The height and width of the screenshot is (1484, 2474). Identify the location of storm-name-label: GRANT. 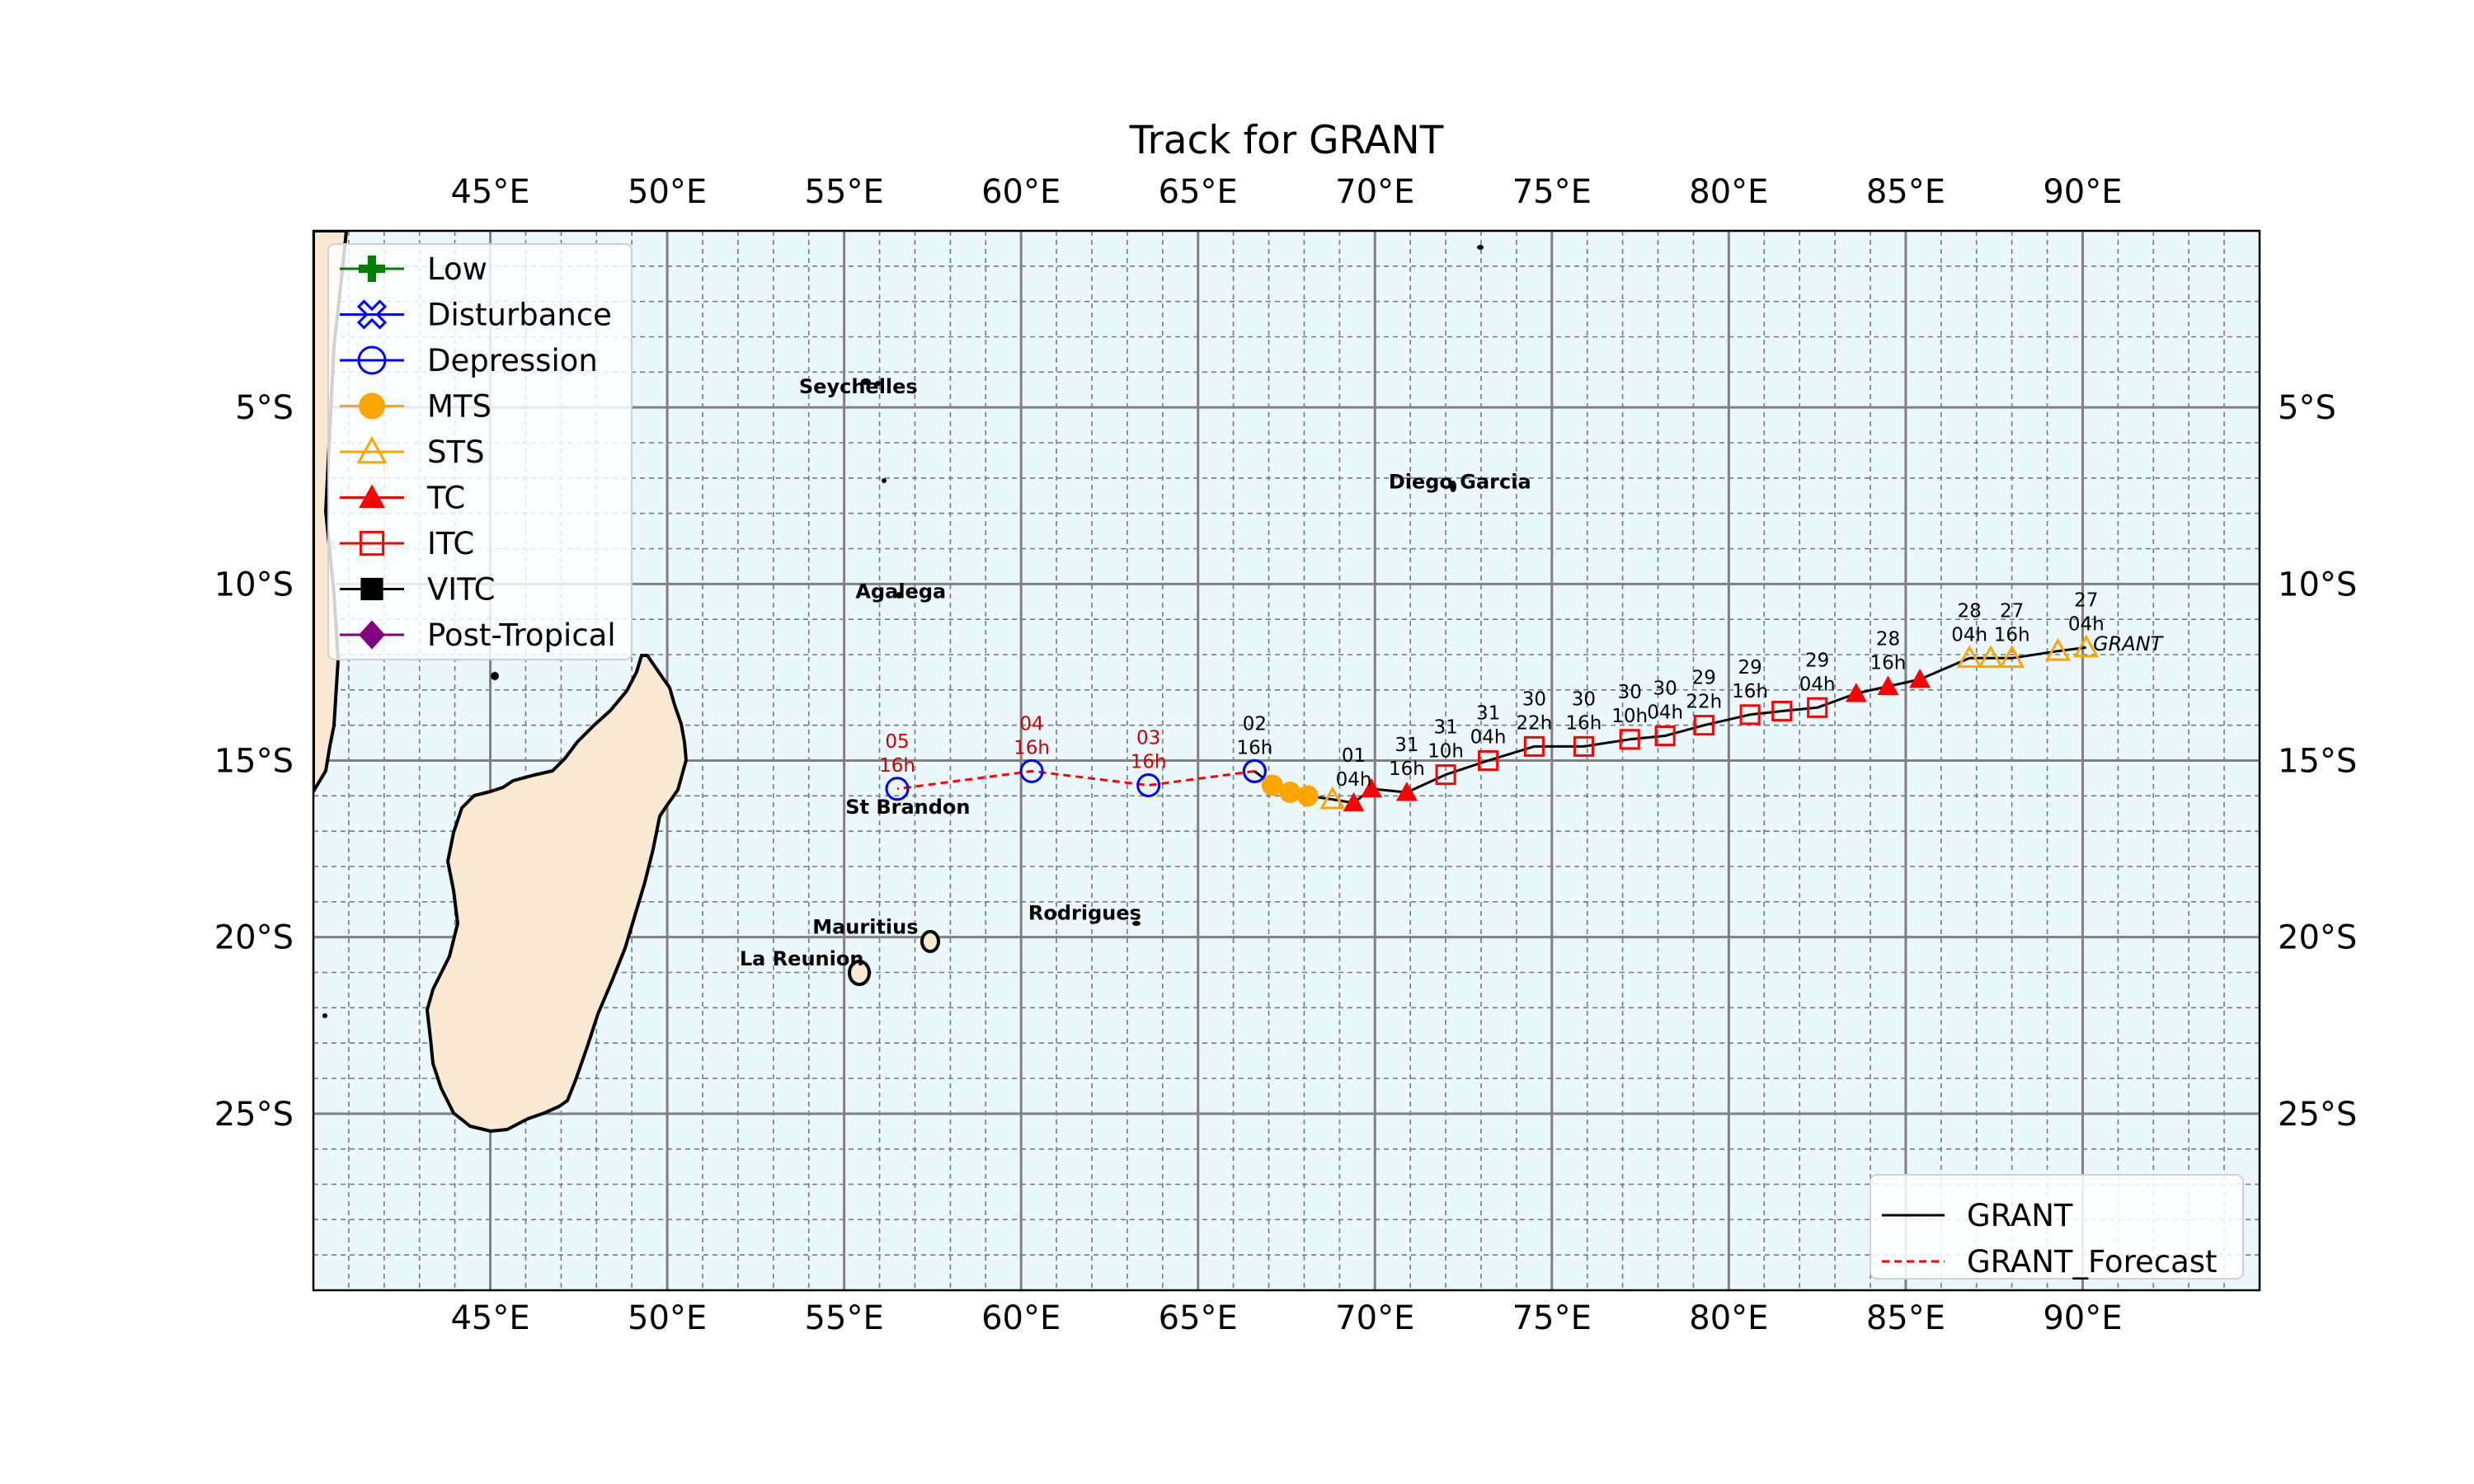
(2129, 643).